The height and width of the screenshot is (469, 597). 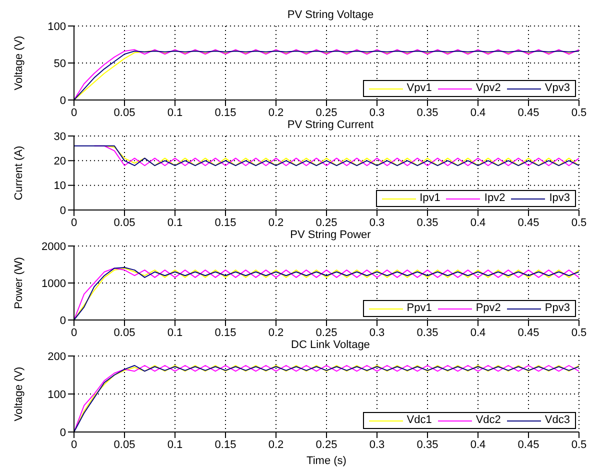 I want to click on x-axis-title: Time (s), so click(x=326, y=461).